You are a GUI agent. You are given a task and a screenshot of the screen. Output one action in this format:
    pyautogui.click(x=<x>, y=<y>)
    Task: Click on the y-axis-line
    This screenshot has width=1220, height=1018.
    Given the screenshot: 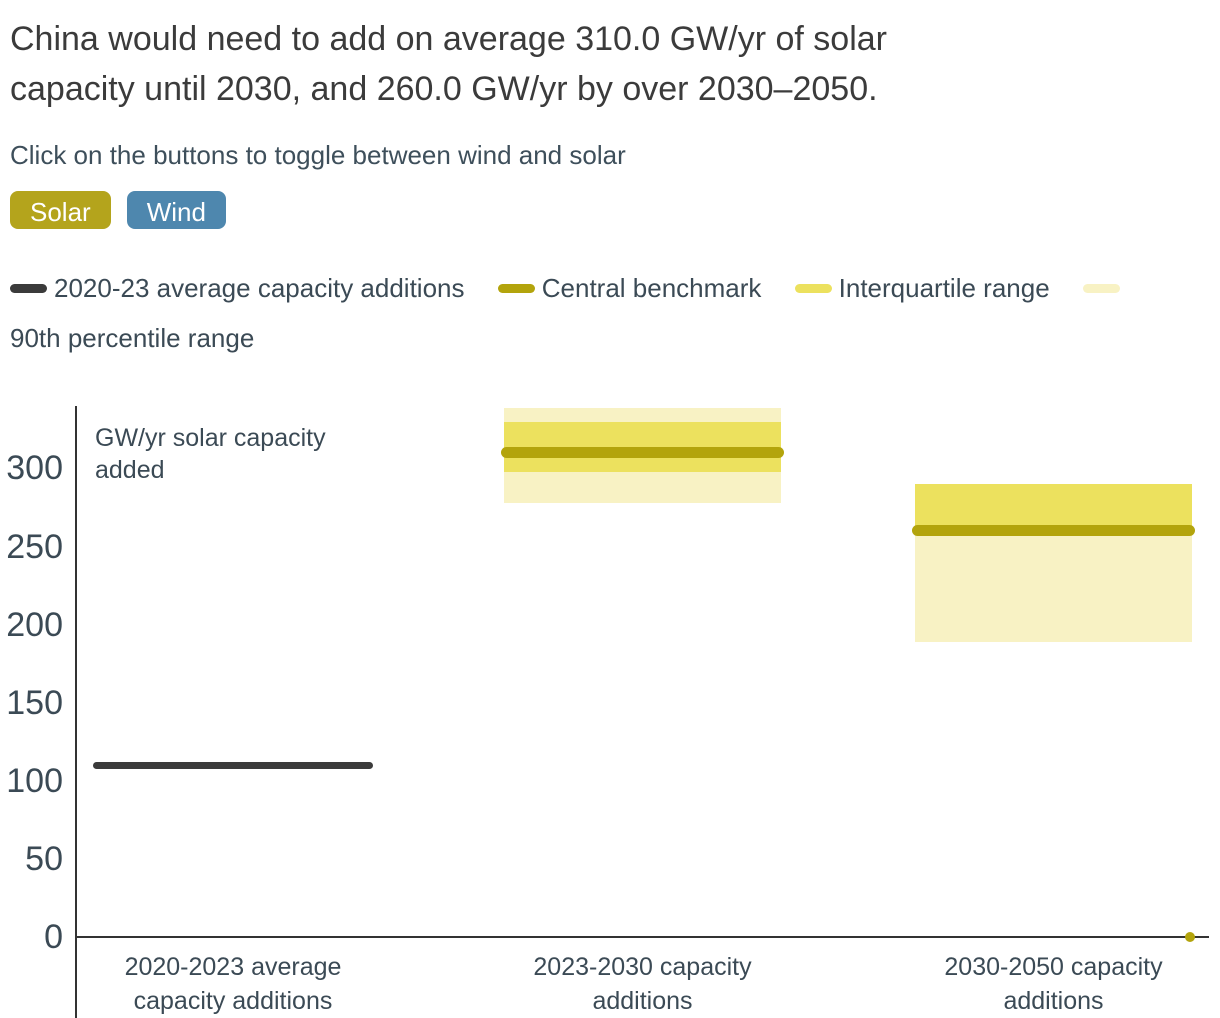 What is the action you would take?
    pyautogui.click(x=75, y=712)
    